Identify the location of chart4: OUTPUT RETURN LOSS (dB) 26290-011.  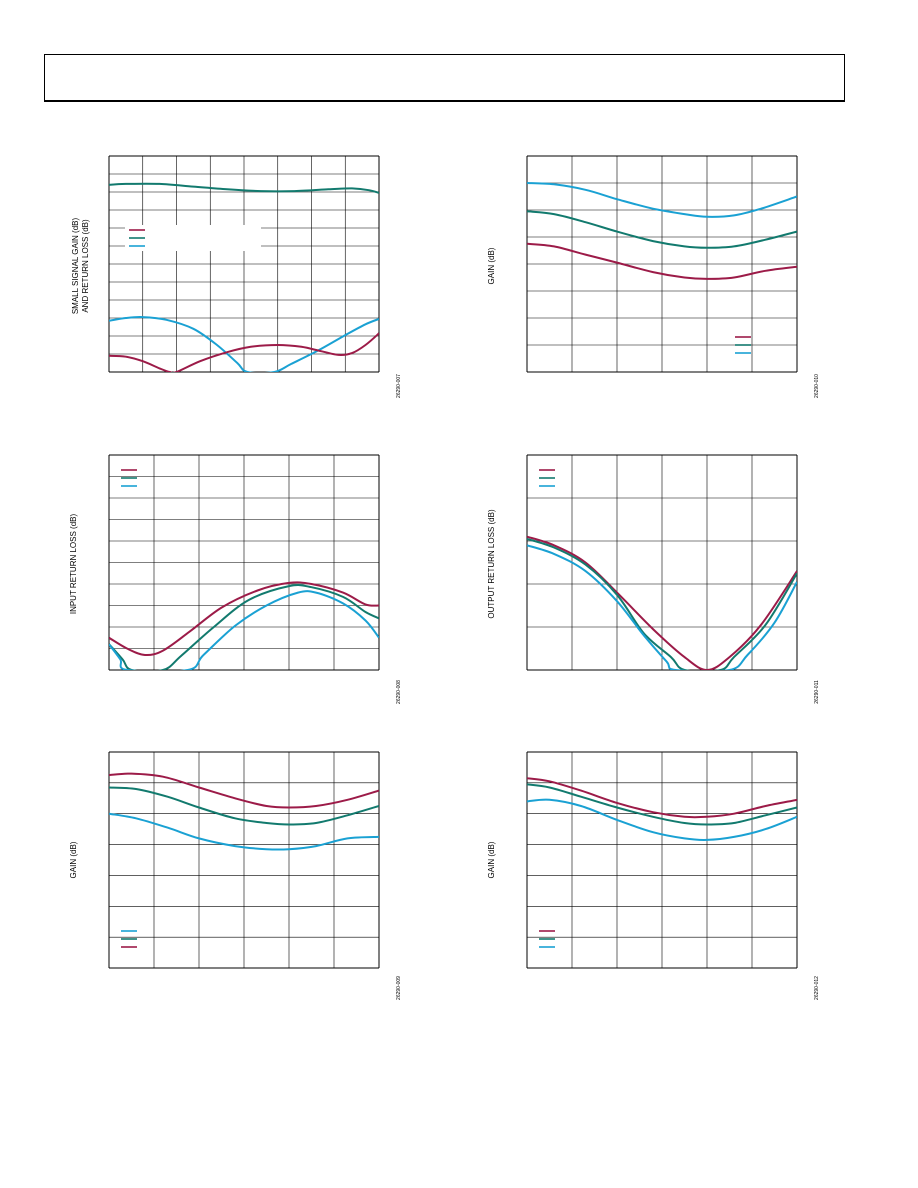
(653, 579).